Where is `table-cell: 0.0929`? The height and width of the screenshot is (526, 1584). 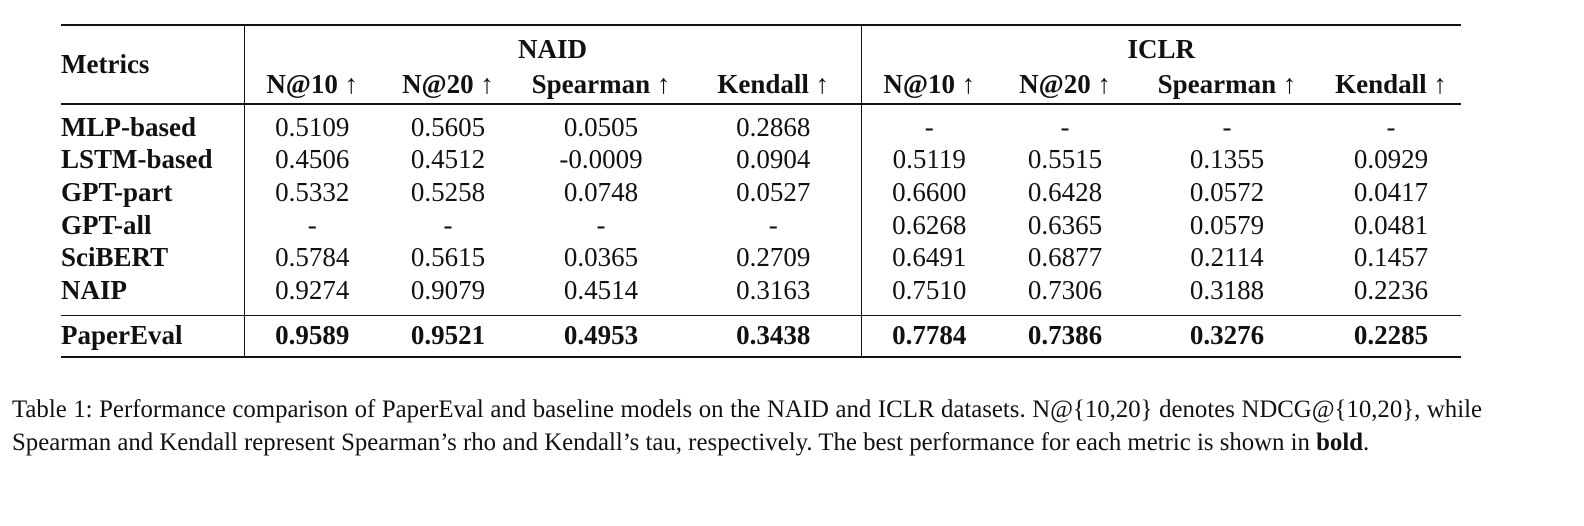 table-cell: 0.0929 is located at coordinates (1391, 159).